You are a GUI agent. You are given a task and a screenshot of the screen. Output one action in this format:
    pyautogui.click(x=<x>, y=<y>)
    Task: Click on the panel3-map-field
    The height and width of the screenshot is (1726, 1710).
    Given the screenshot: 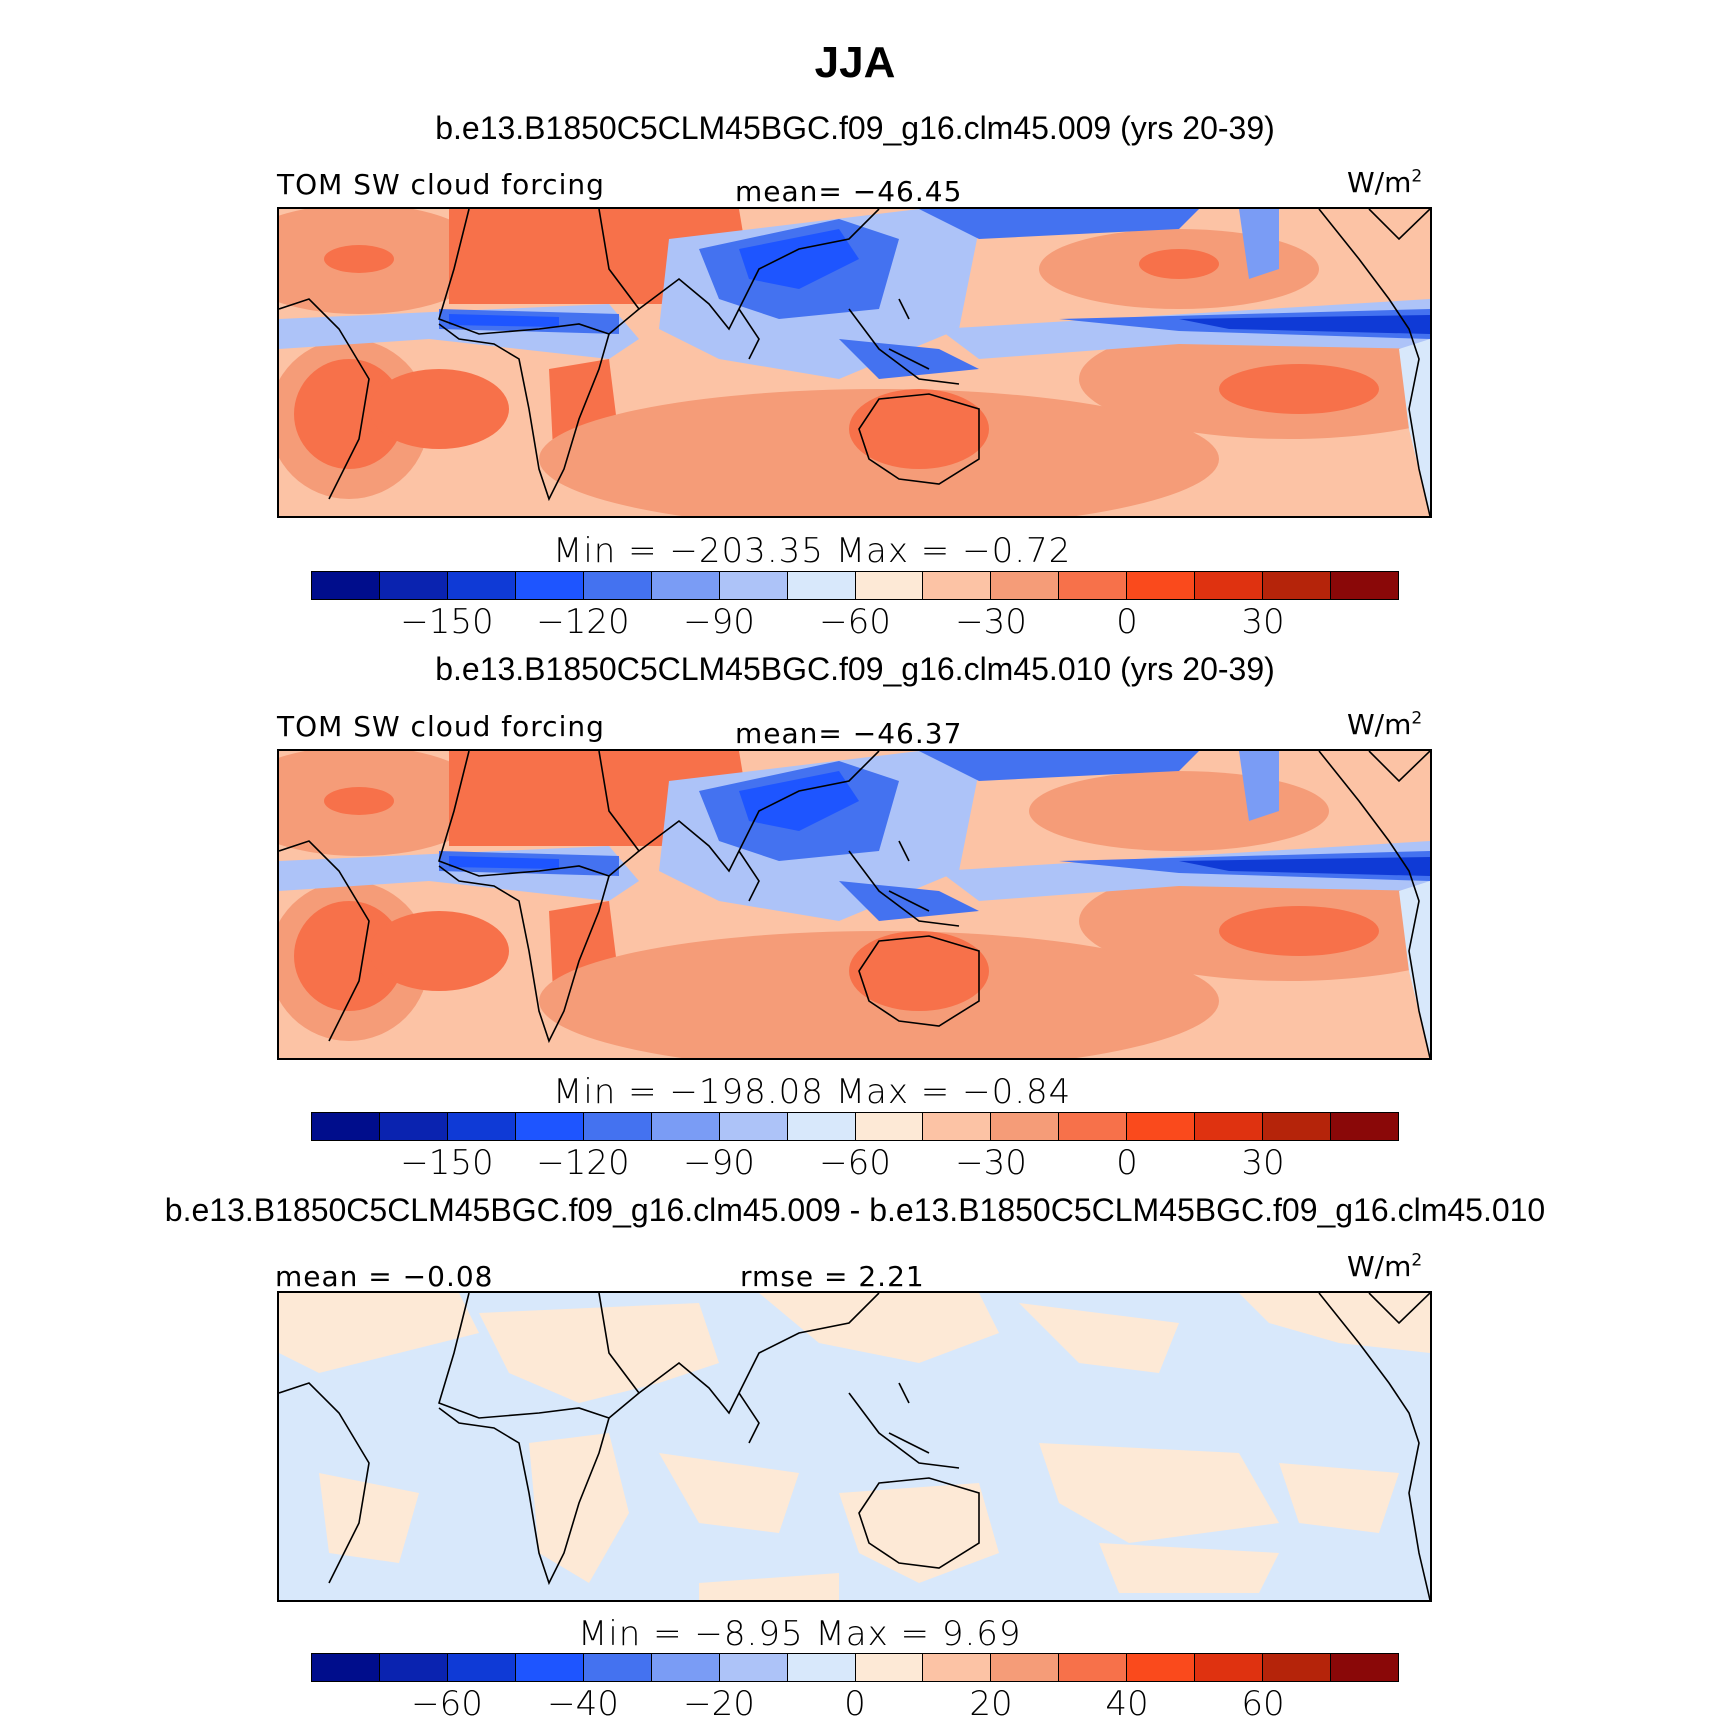 What is the action you would take?
    pyautogui.click(x=854, y=1446)
    